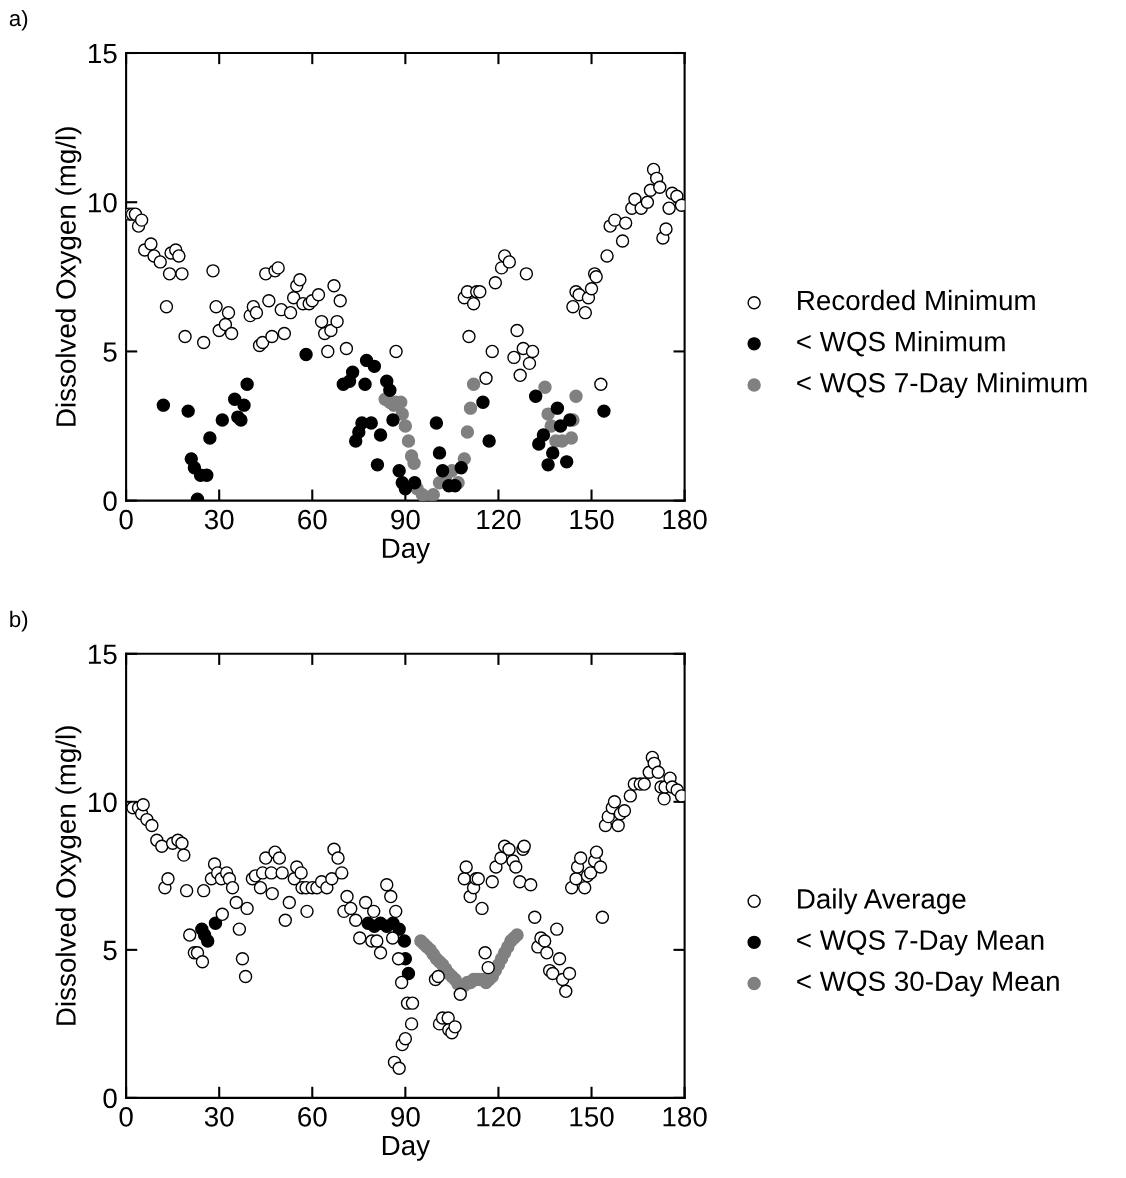  What do you see at coordinates (18, 20) in the screenshot?
I see `text: a)` at bounding box center [18, 20].